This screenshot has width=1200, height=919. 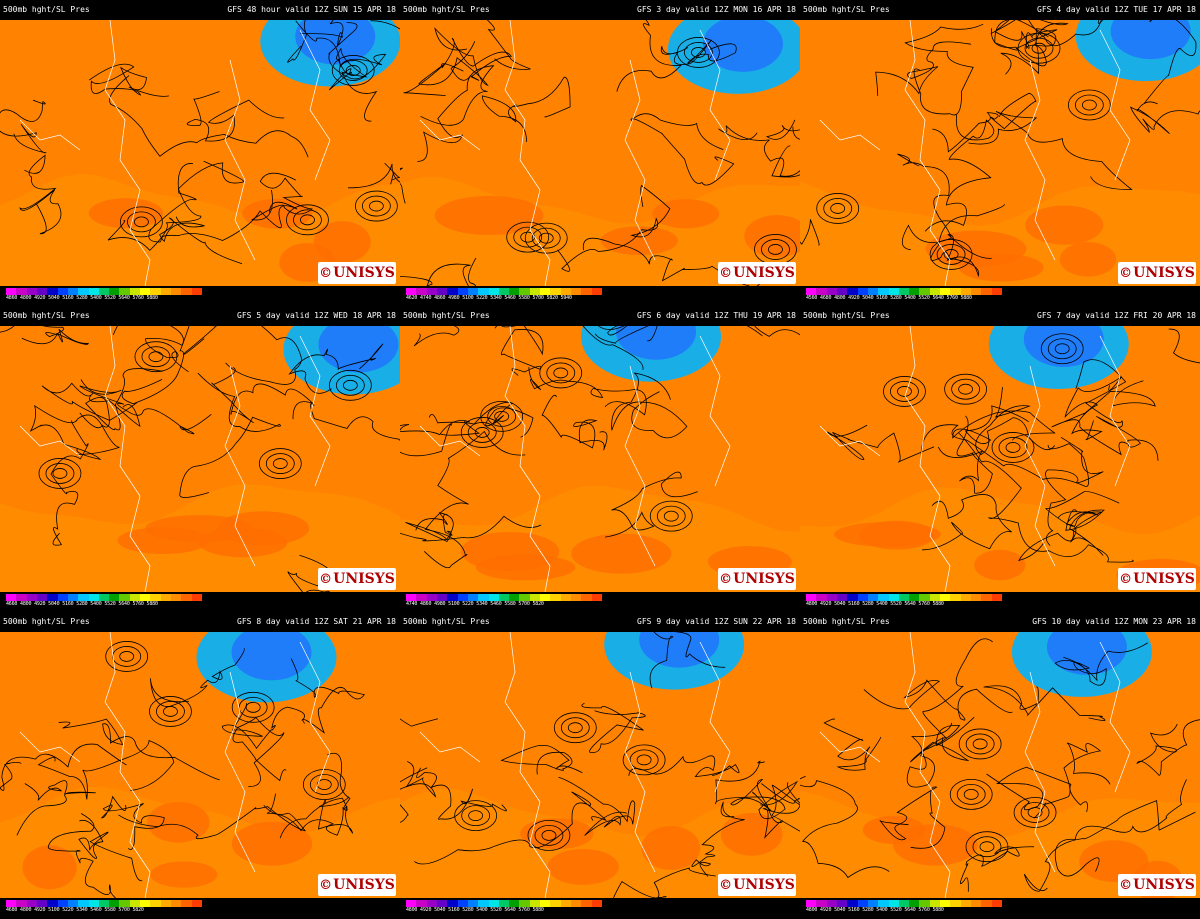 What do you see at coordinates (364, 579) in the screenshot?
I see `logo-text: UNISYS` at bounding box center [364, 579].